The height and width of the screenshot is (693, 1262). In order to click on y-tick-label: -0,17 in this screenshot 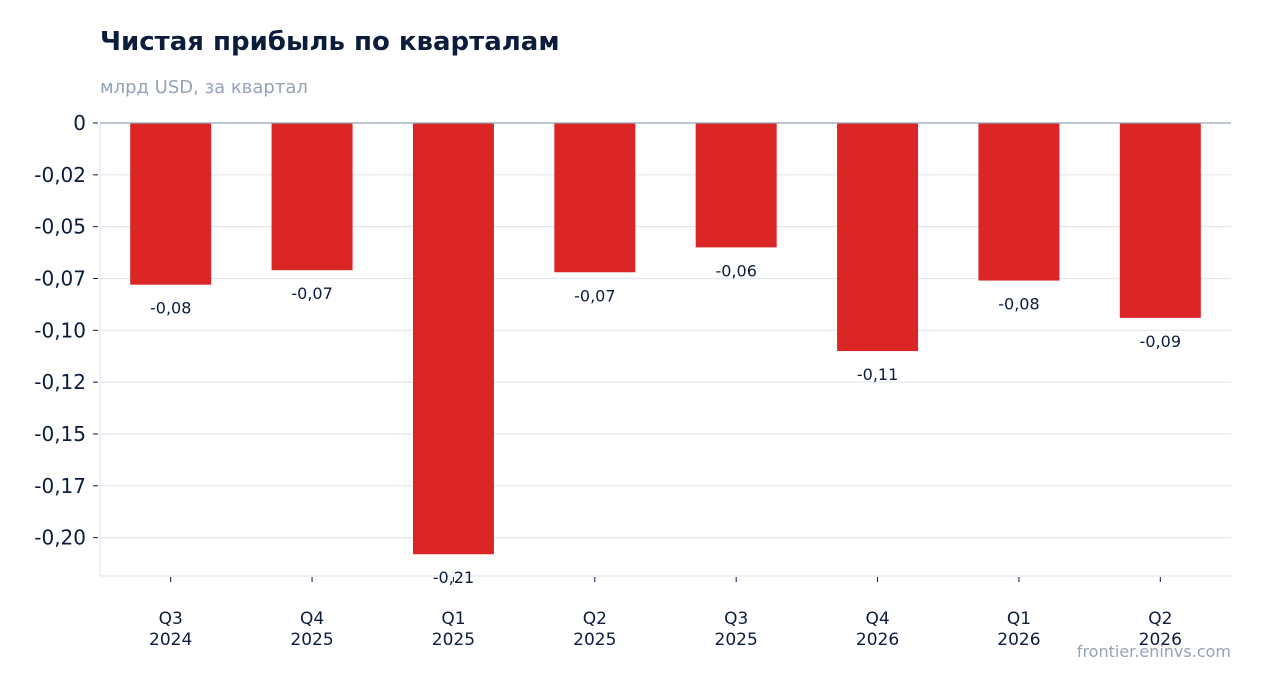, I will do `click(60, 486)`.